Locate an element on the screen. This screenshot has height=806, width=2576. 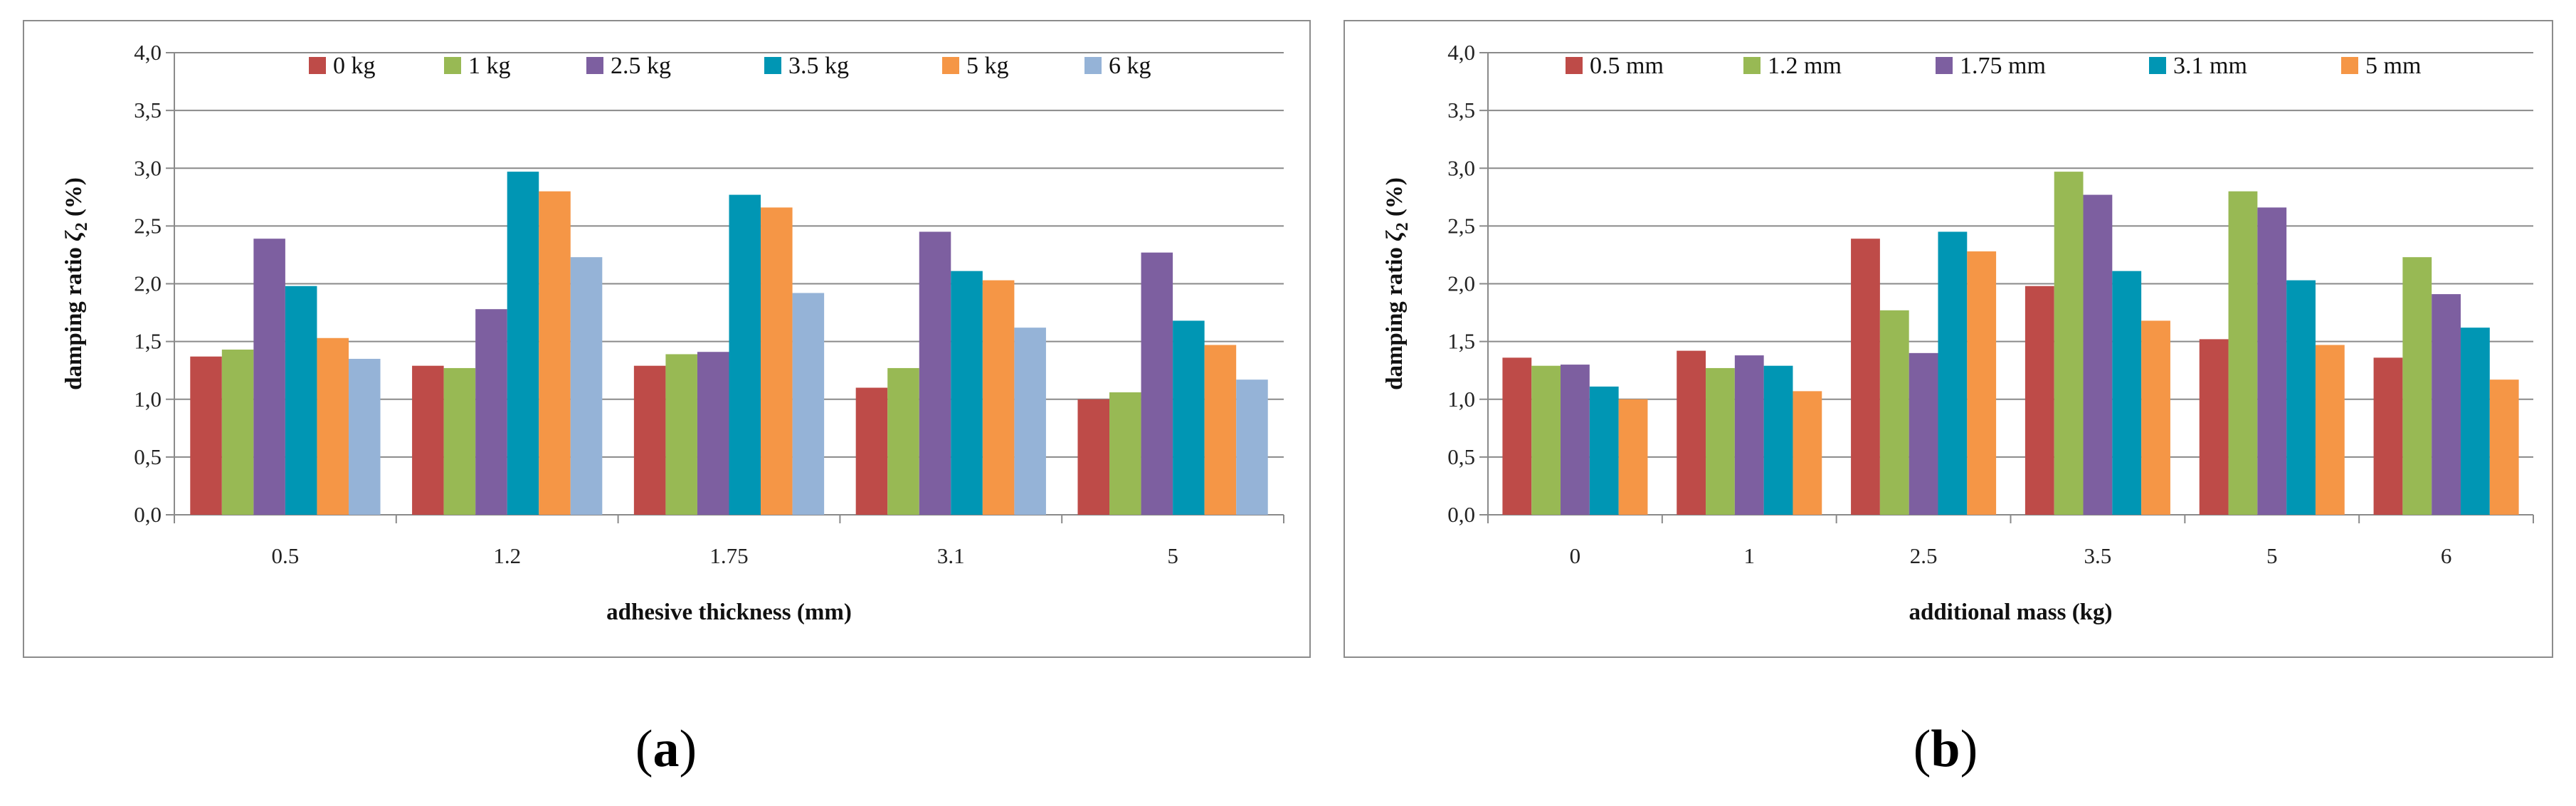
chart-a-y-tick-label: 1,0 is located at coordinates (148, 399).